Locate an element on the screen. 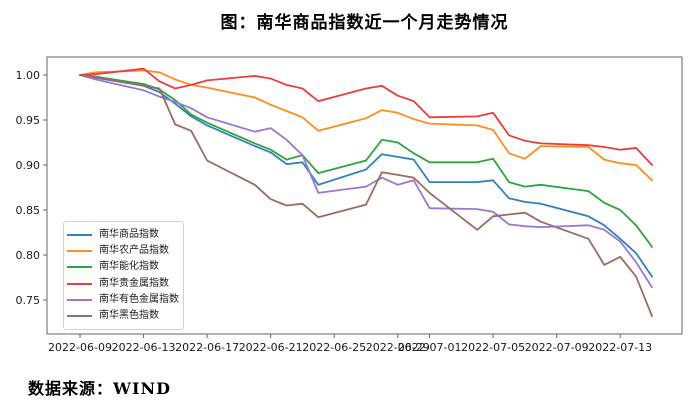 This screenshot has height=406, width=700. legend-item: 南华贵金属指数 is located at coordinates (125, 283).